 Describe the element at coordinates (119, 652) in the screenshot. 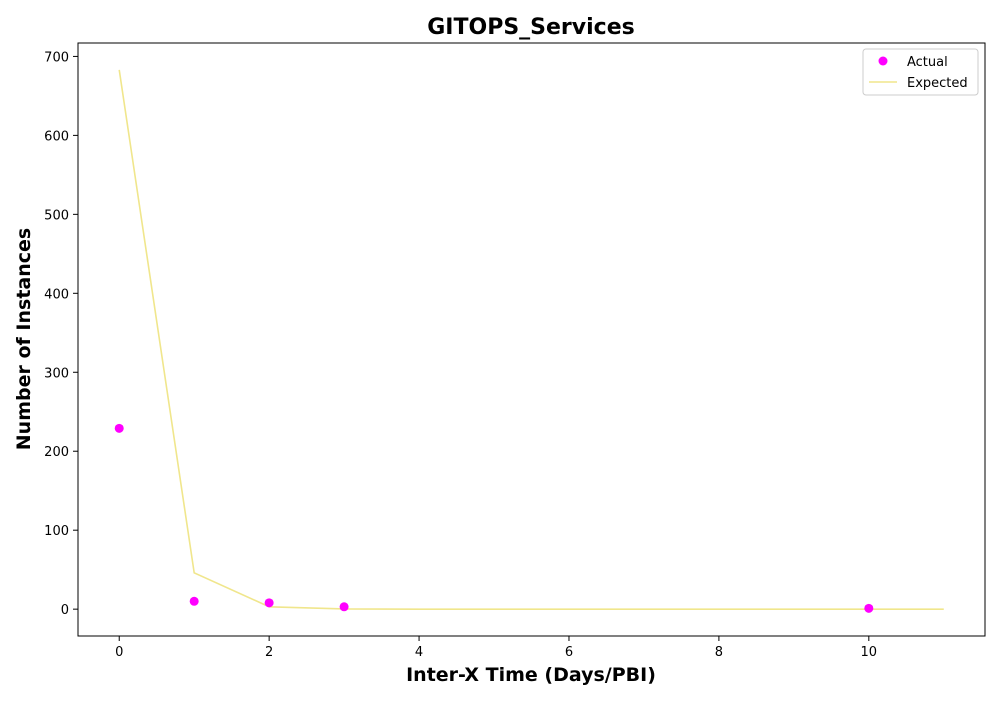

I see `x-tick-label: 0` at that location.